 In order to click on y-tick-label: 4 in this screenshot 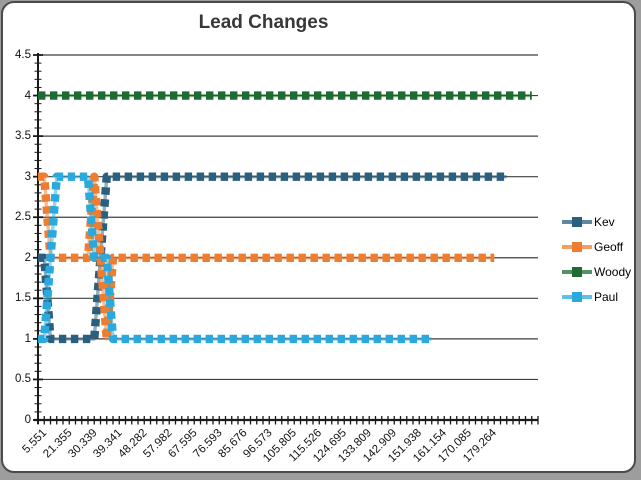, I will do `click(27, 95)`.